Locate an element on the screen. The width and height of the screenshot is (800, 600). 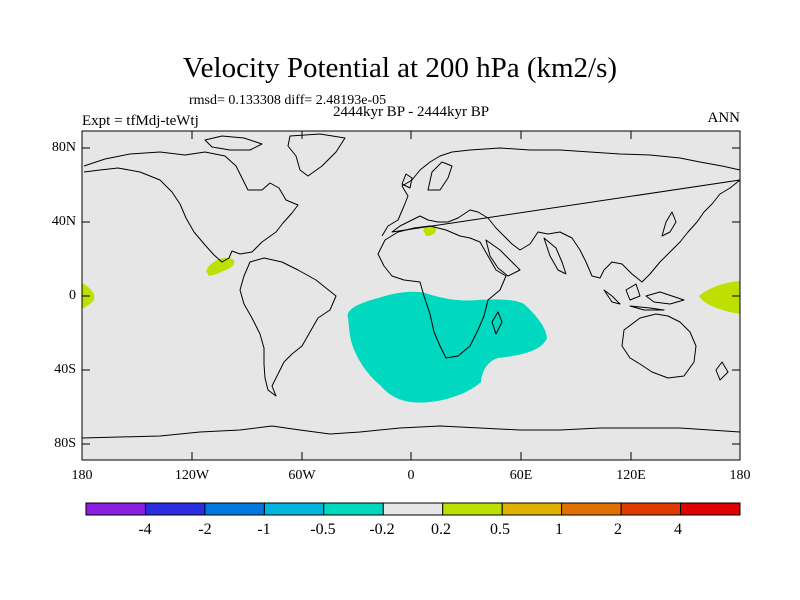
south-atlantic-africa-region is located at coordinates (447, 347).